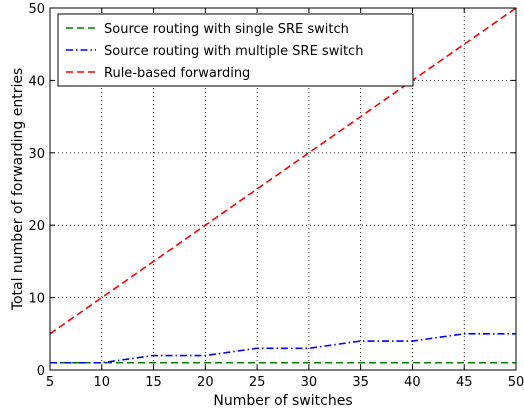 This screenshot has height=415, width=524. I want to click on x-tick-label: 20, so click(205, 382).